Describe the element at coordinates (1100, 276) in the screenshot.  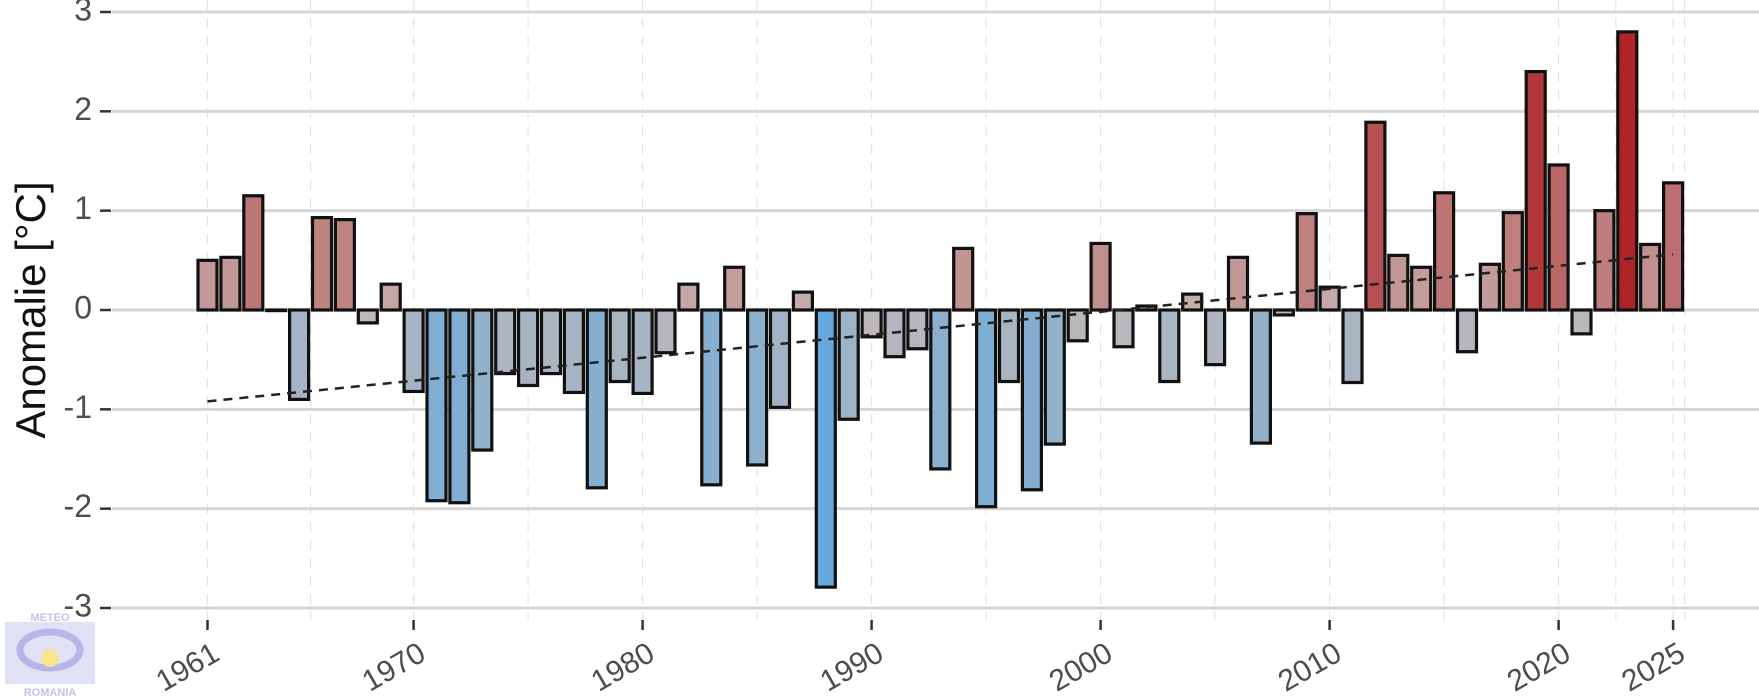
I see `bar-2000` at that location.